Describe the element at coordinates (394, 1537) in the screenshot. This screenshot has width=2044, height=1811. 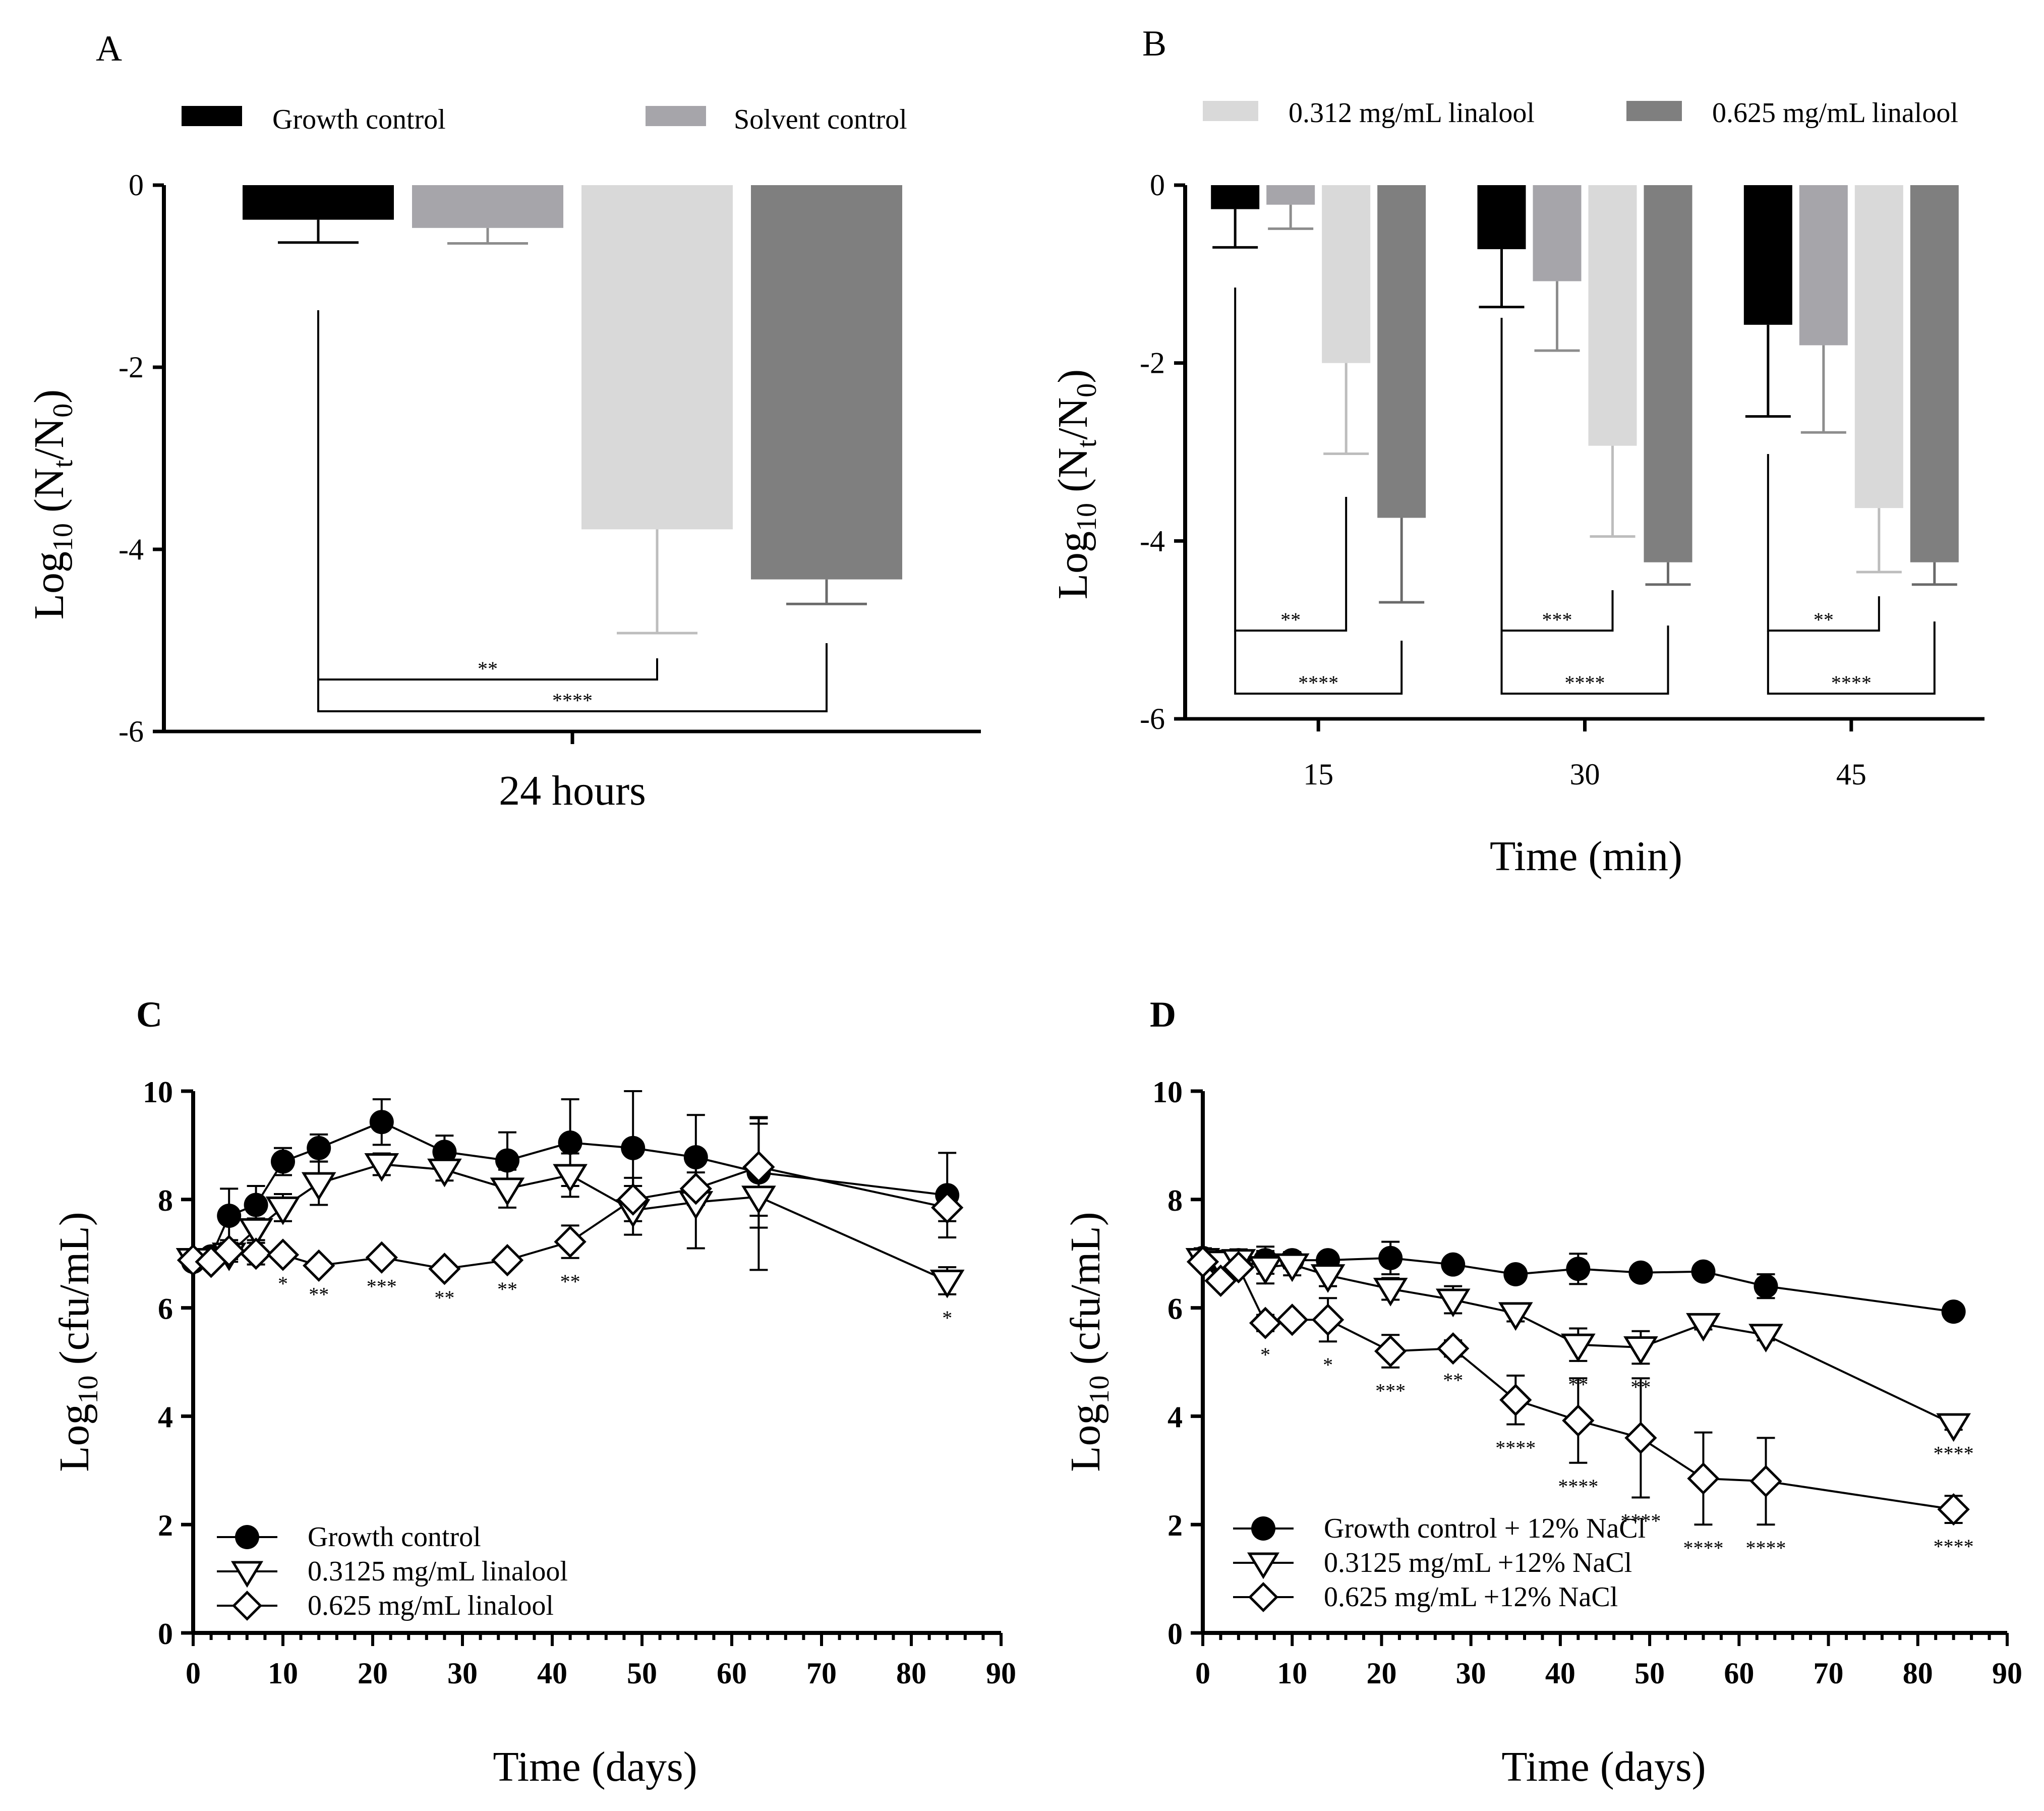
I see `legend-label: Growth control` at that location.